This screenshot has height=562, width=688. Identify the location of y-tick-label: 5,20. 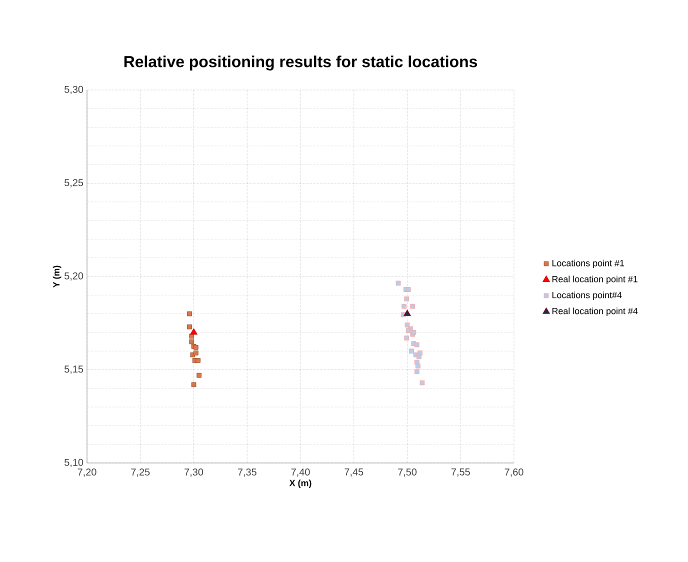
(74, 276).